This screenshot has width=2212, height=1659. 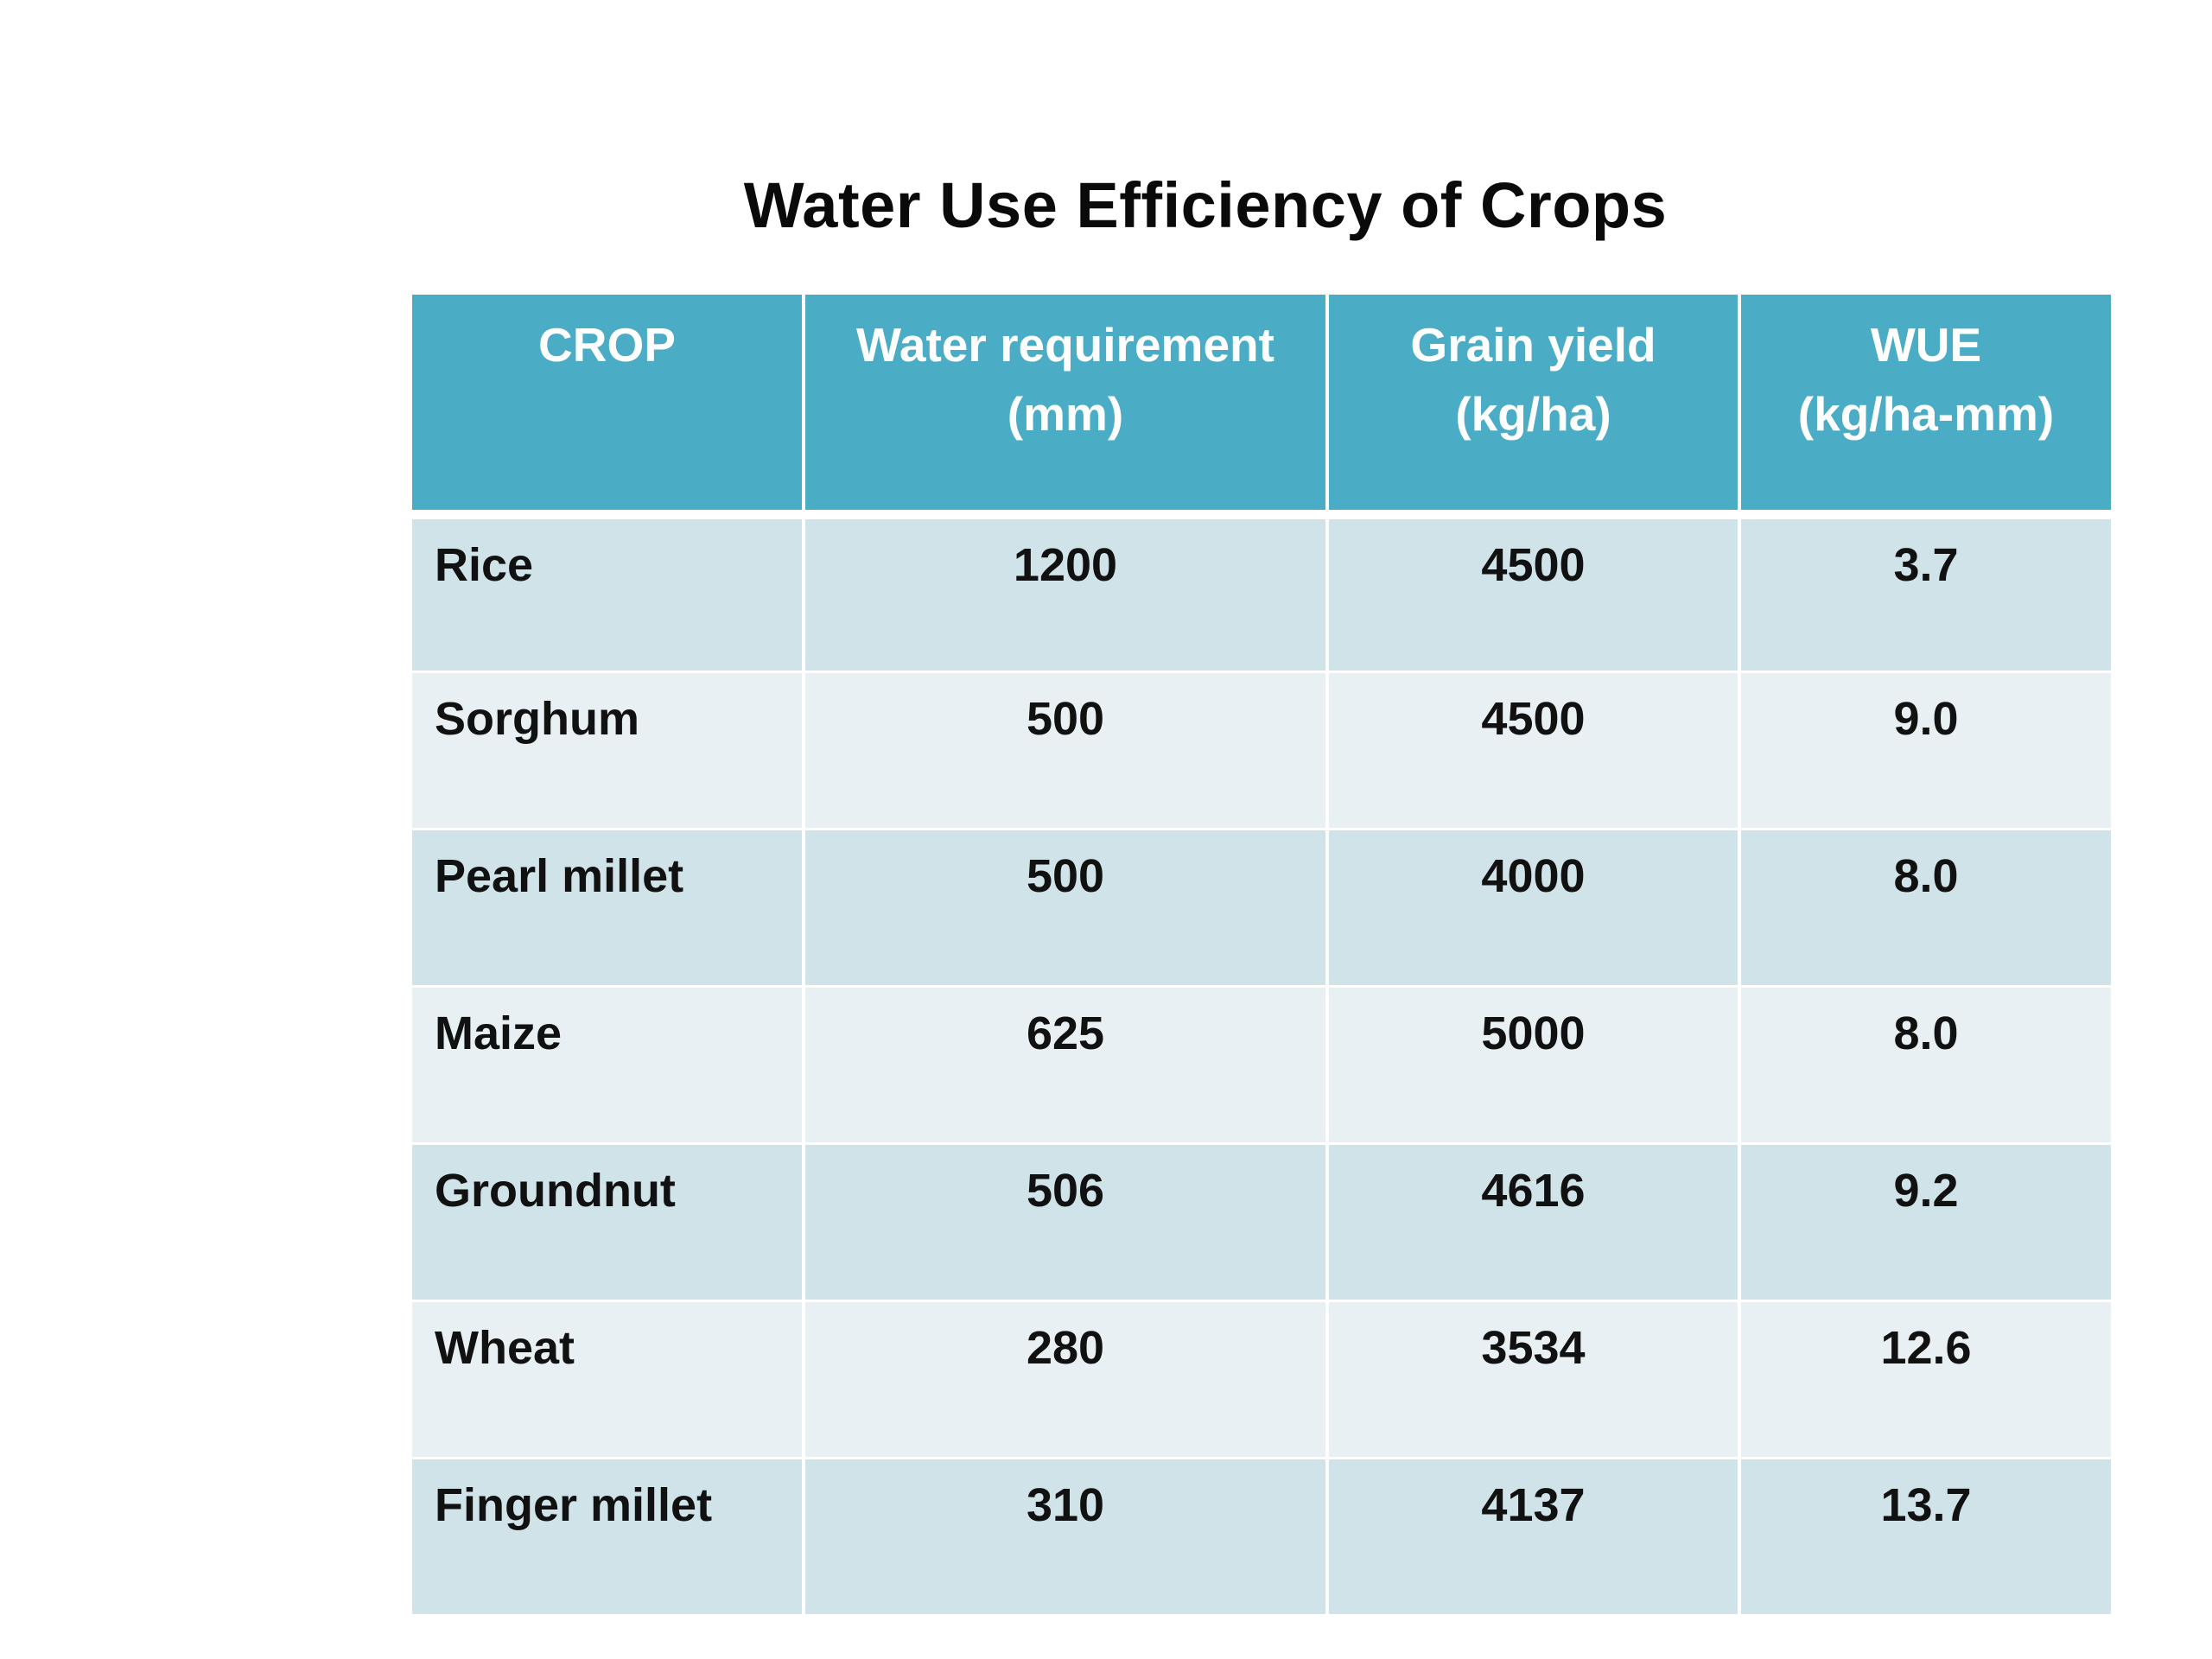 I want to click on table-row: Pearl millet 500 4000 8.0, so click(x=1261, y=909).